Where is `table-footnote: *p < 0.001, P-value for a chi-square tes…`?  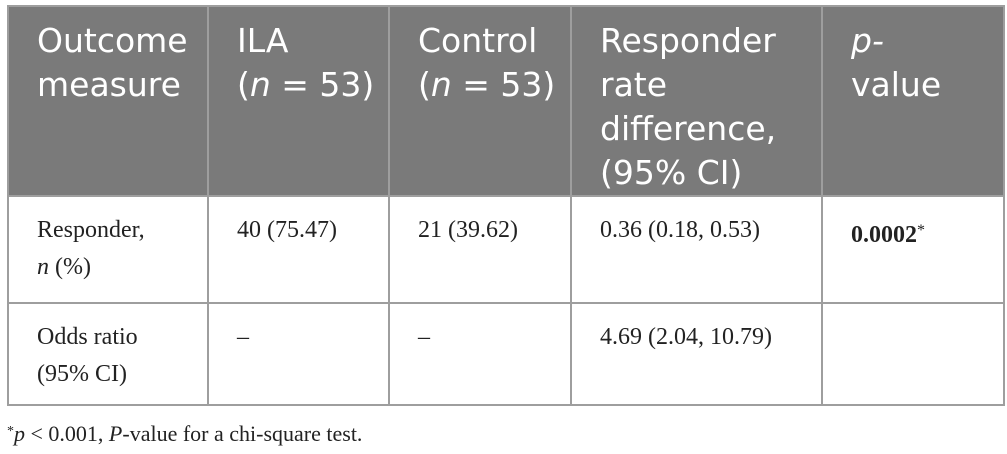
table-footnote: *p < 0.001, P-value for a chi-square tes… is located at coordinates (185, 433).